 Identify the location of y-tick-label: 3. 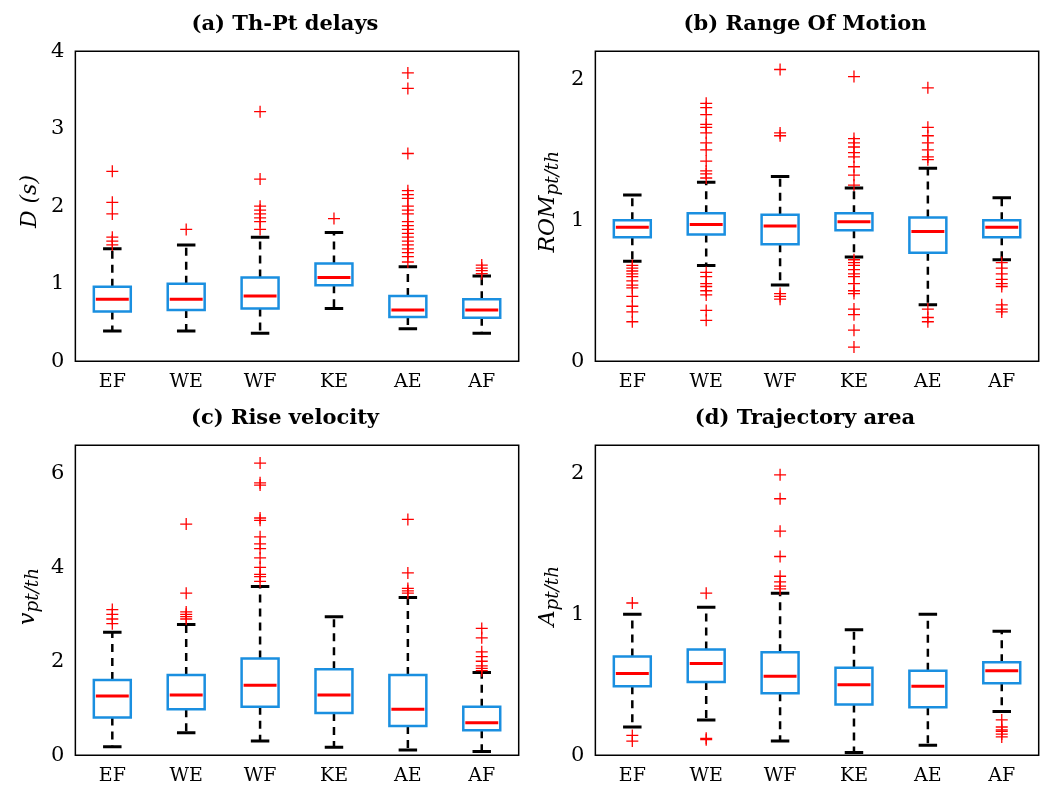
(57, 127).